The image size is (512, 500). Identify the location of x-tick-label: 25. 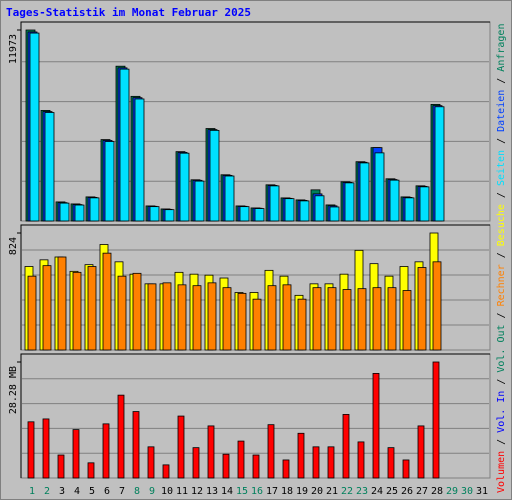
(392, 491).